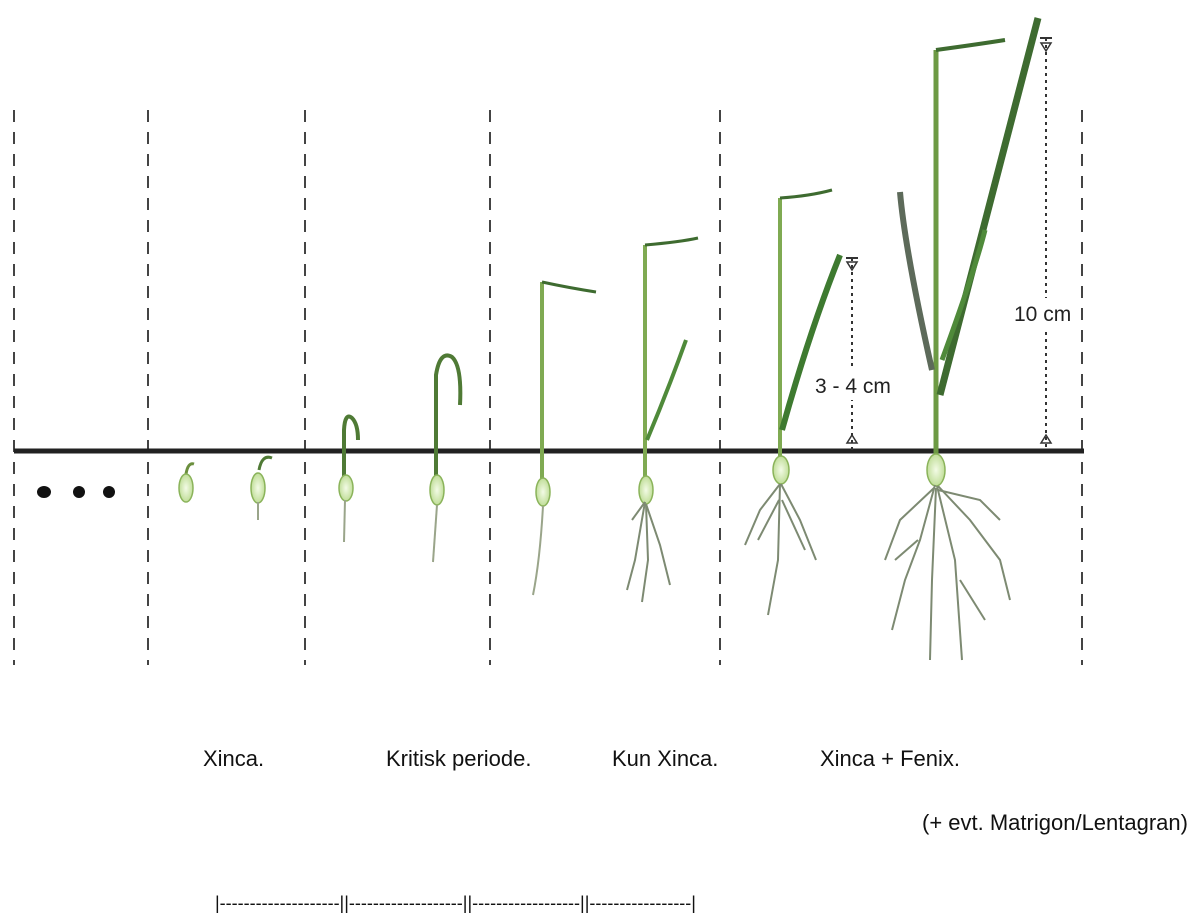 The height and width of the screenshot is (923, 1200). I want to click on label-kun-xinca: Kun Xinca., so click(665, 758).